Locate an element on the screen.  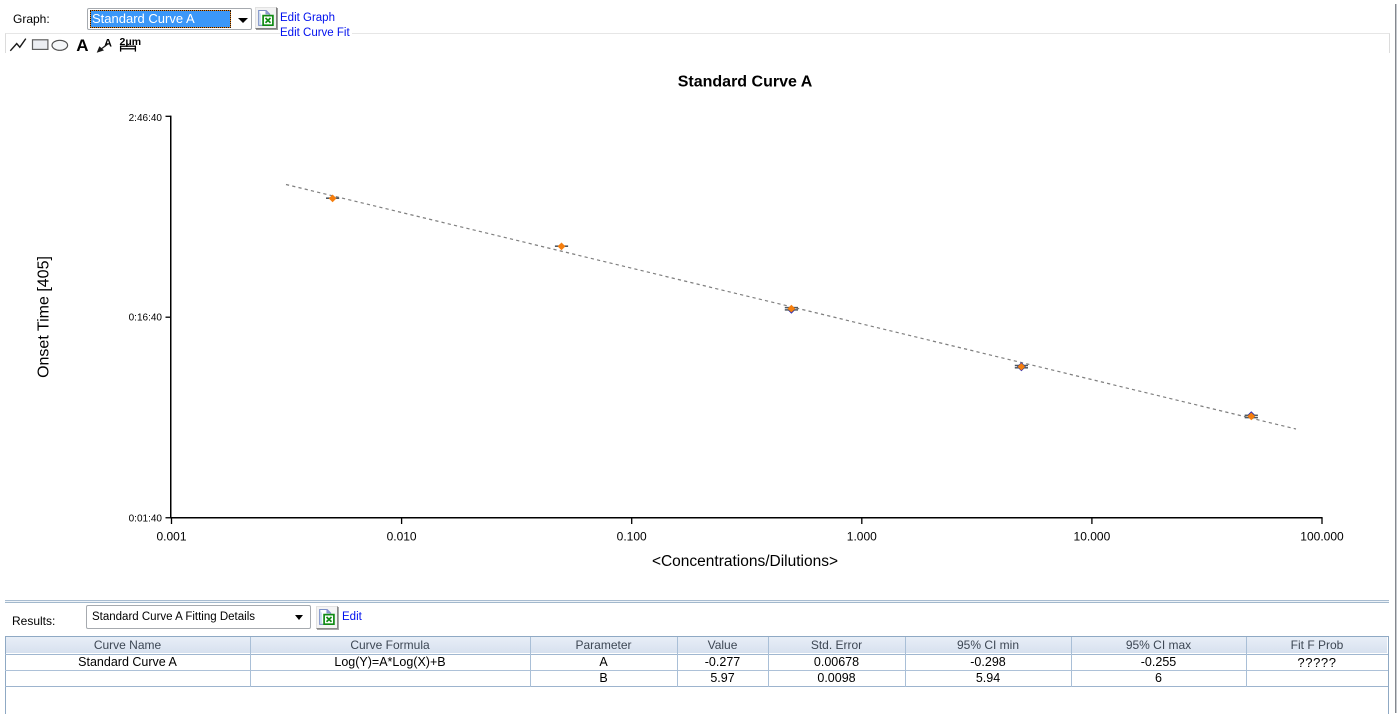
svg-text: 0.001 is located at coordinates (171, 537).